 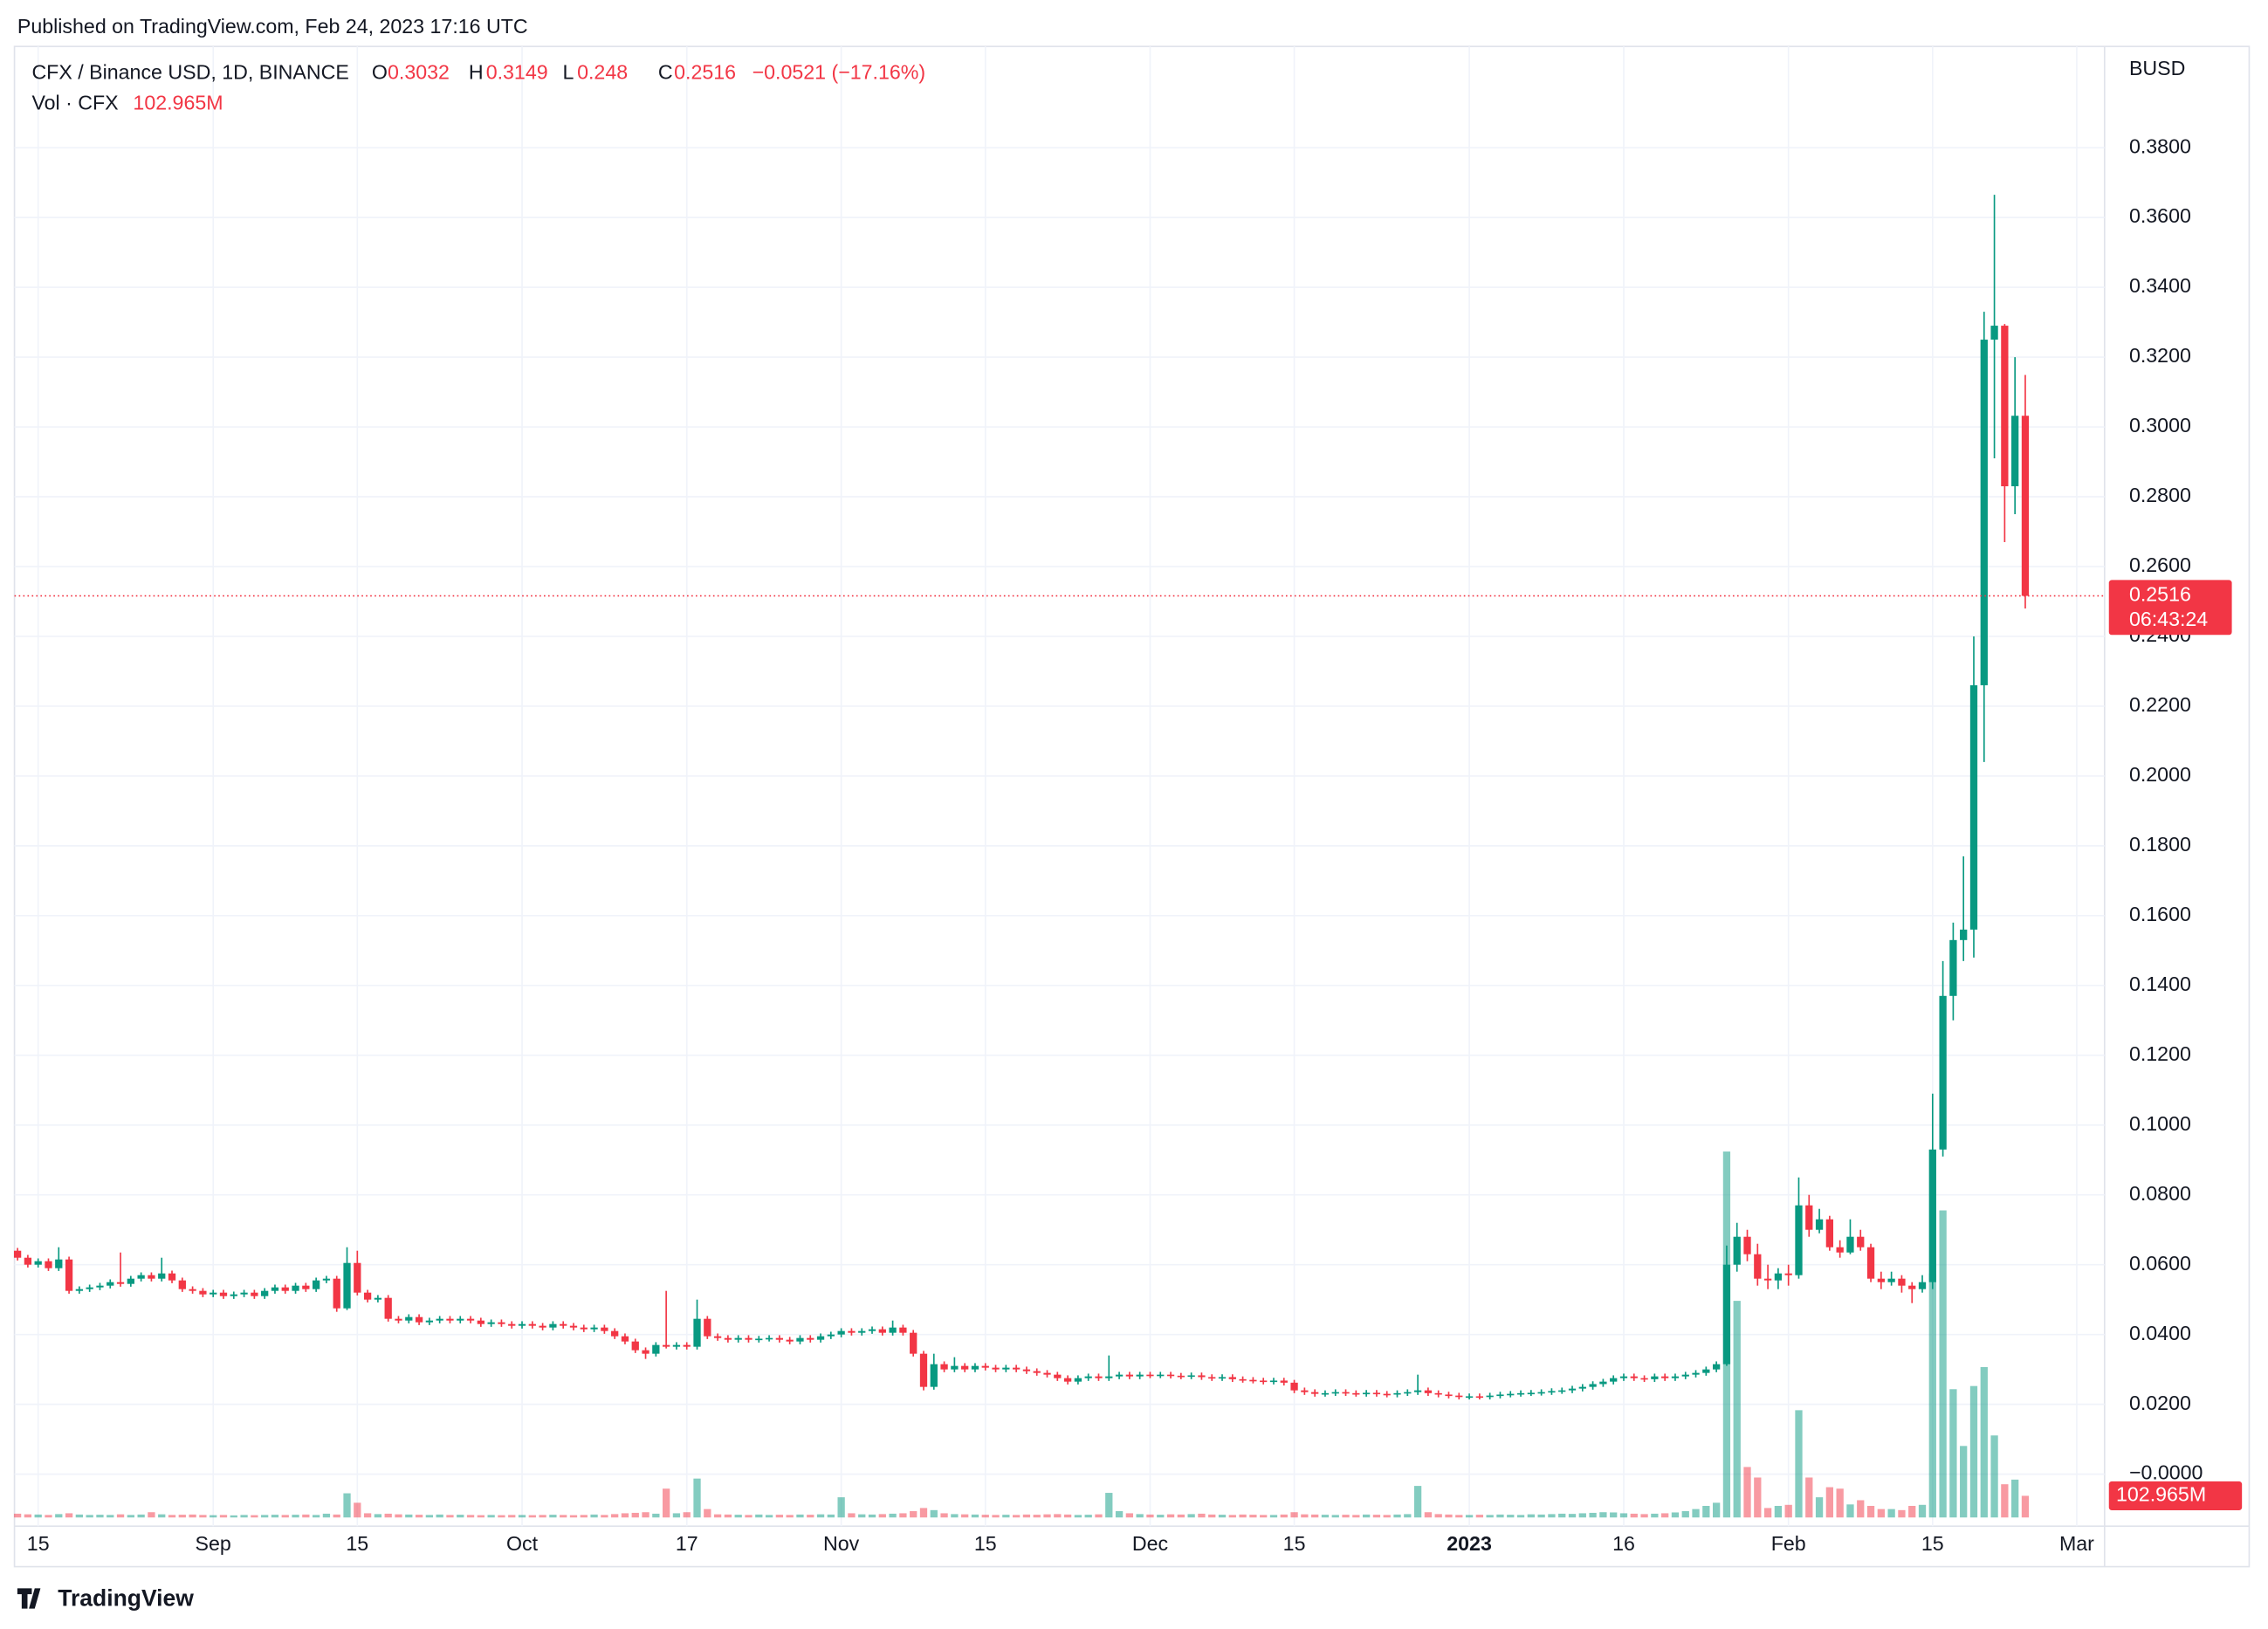 I want to click on y-tick-label: 0.1400, so click(x=2160, y=984).